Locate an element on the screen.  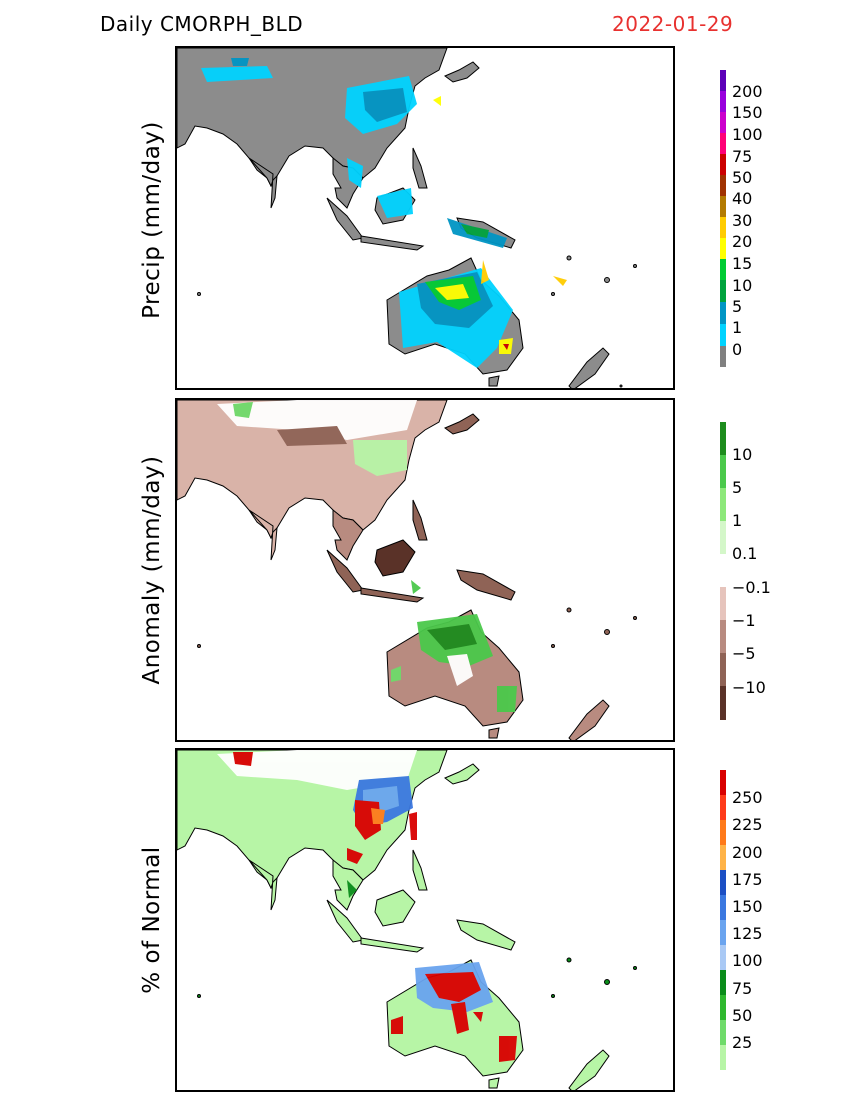
colorbar-label: 40 is located at coordinates (742, 198).